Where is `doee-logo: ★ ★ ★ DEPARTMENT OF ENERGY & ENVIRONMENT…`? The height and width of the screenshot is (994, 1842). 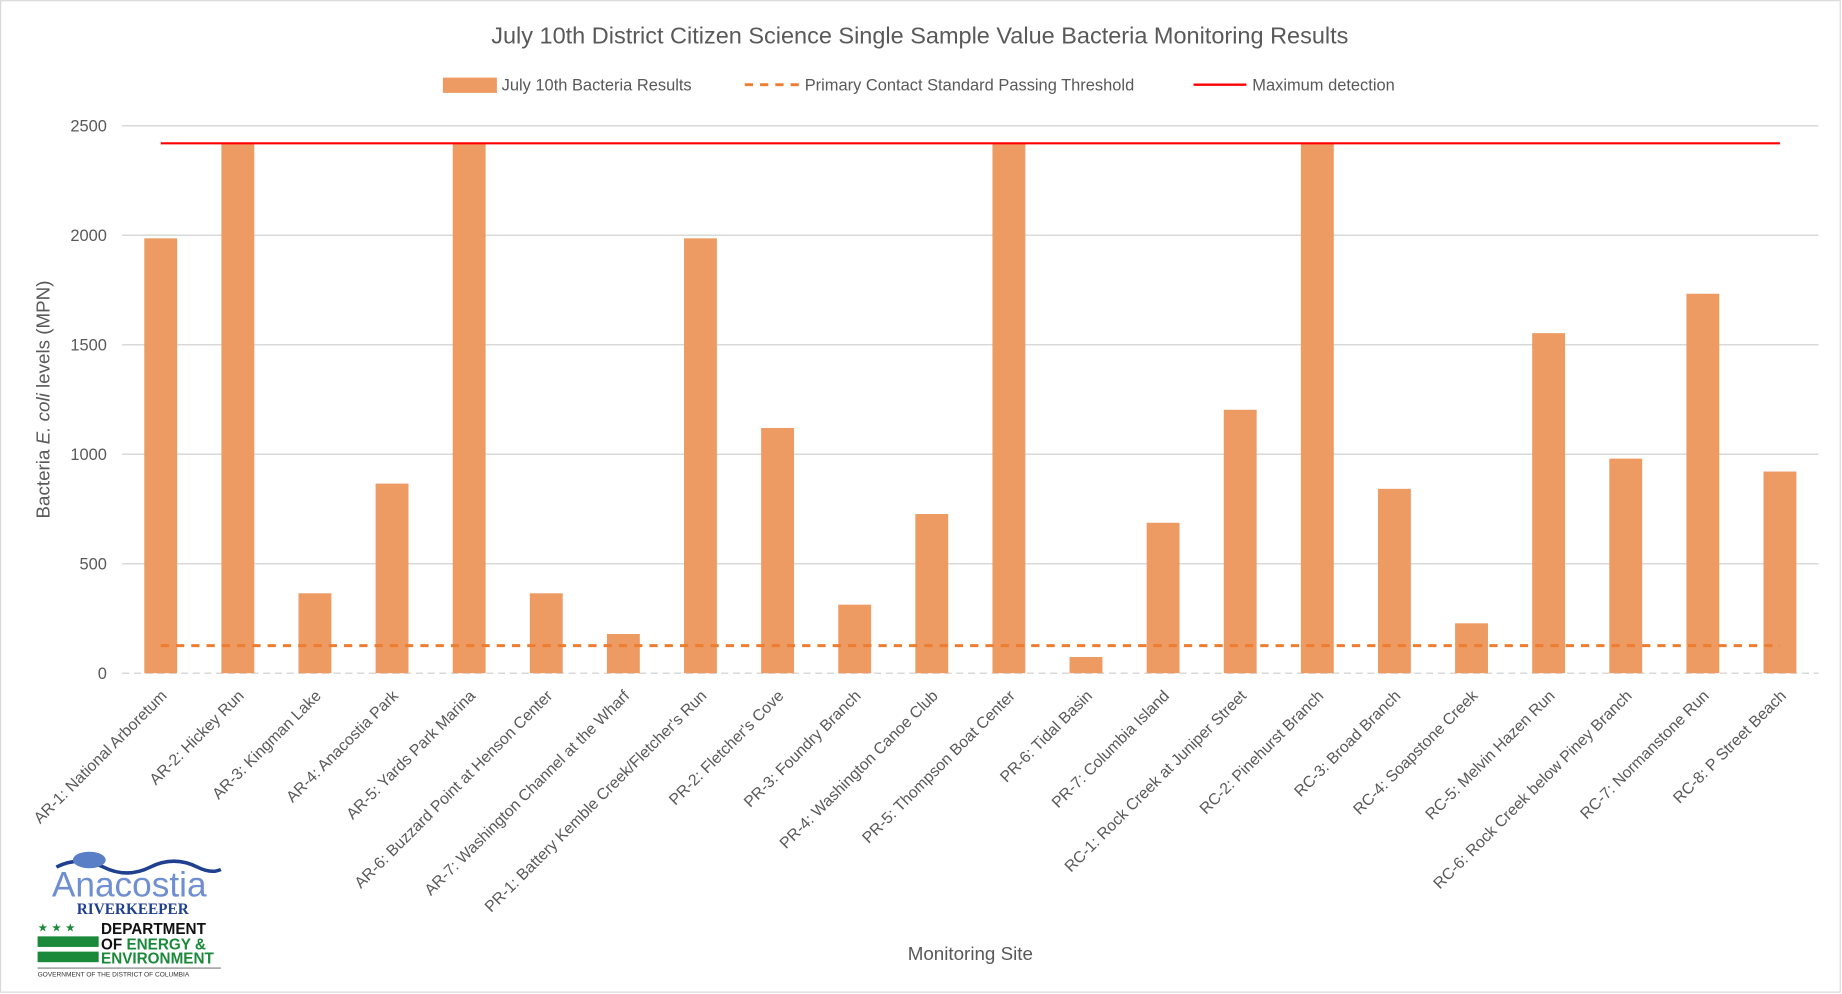
doee-logo: ★ ★ ★ DEPARTMENT OF ENERGY & ENVIRONMENT… is located at coordinates (129, 949).